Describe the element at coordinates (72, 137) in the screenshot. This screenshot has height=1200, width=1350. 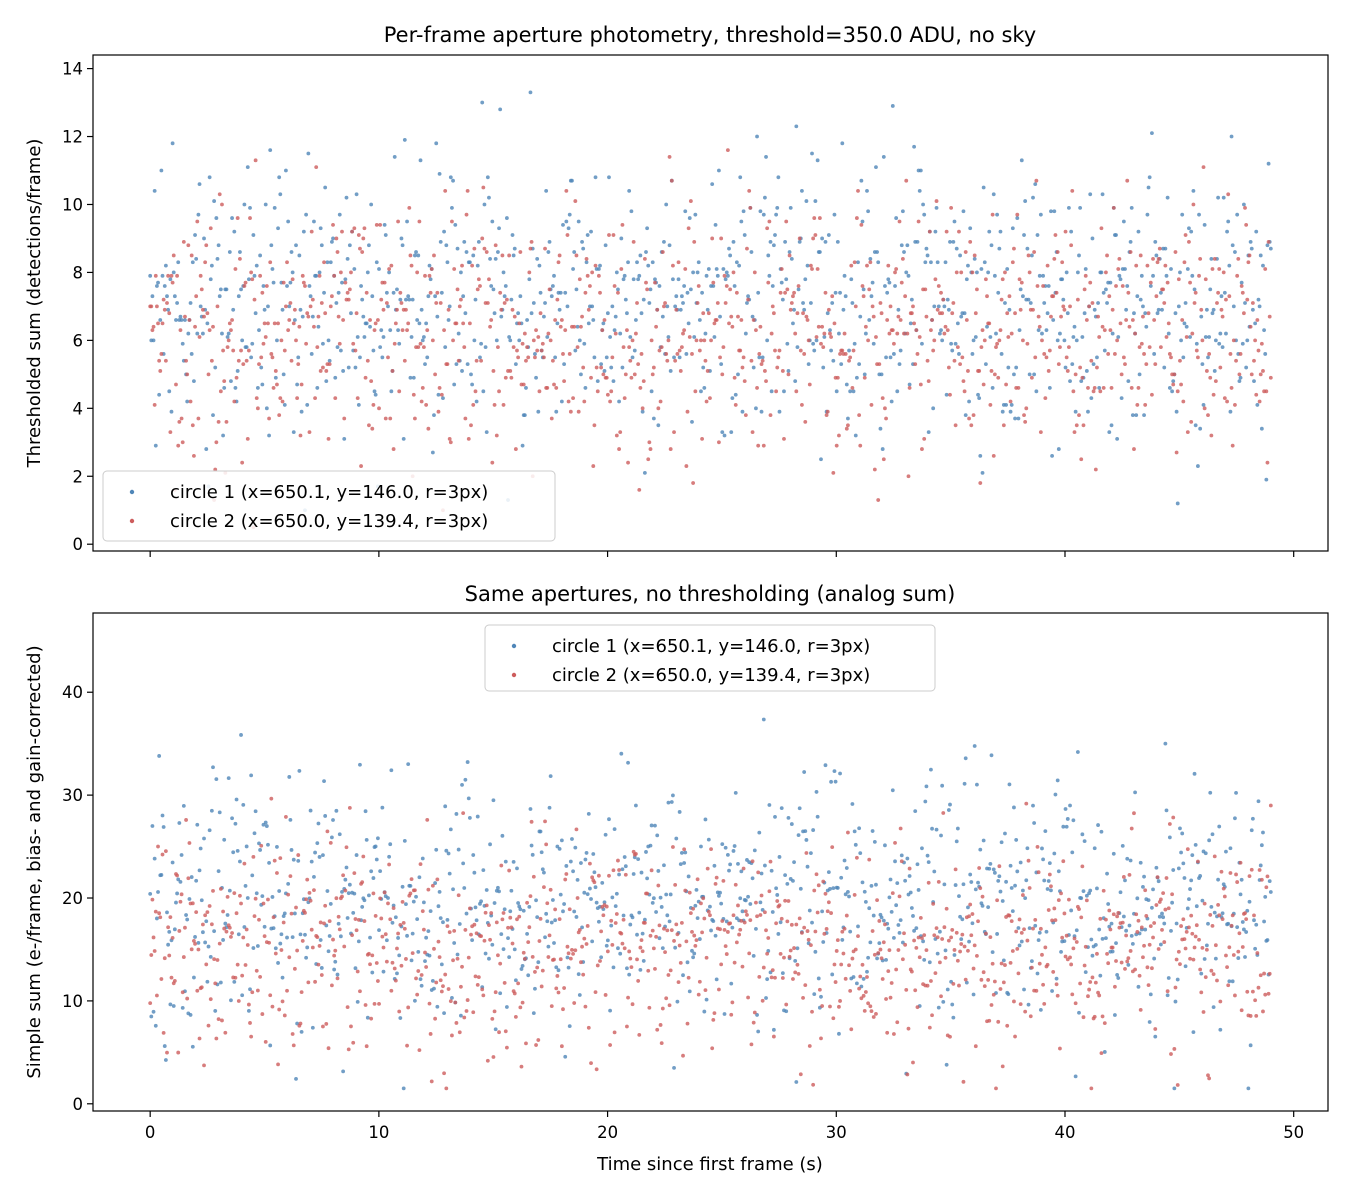
I see `y-tick-label: 12` at that location.